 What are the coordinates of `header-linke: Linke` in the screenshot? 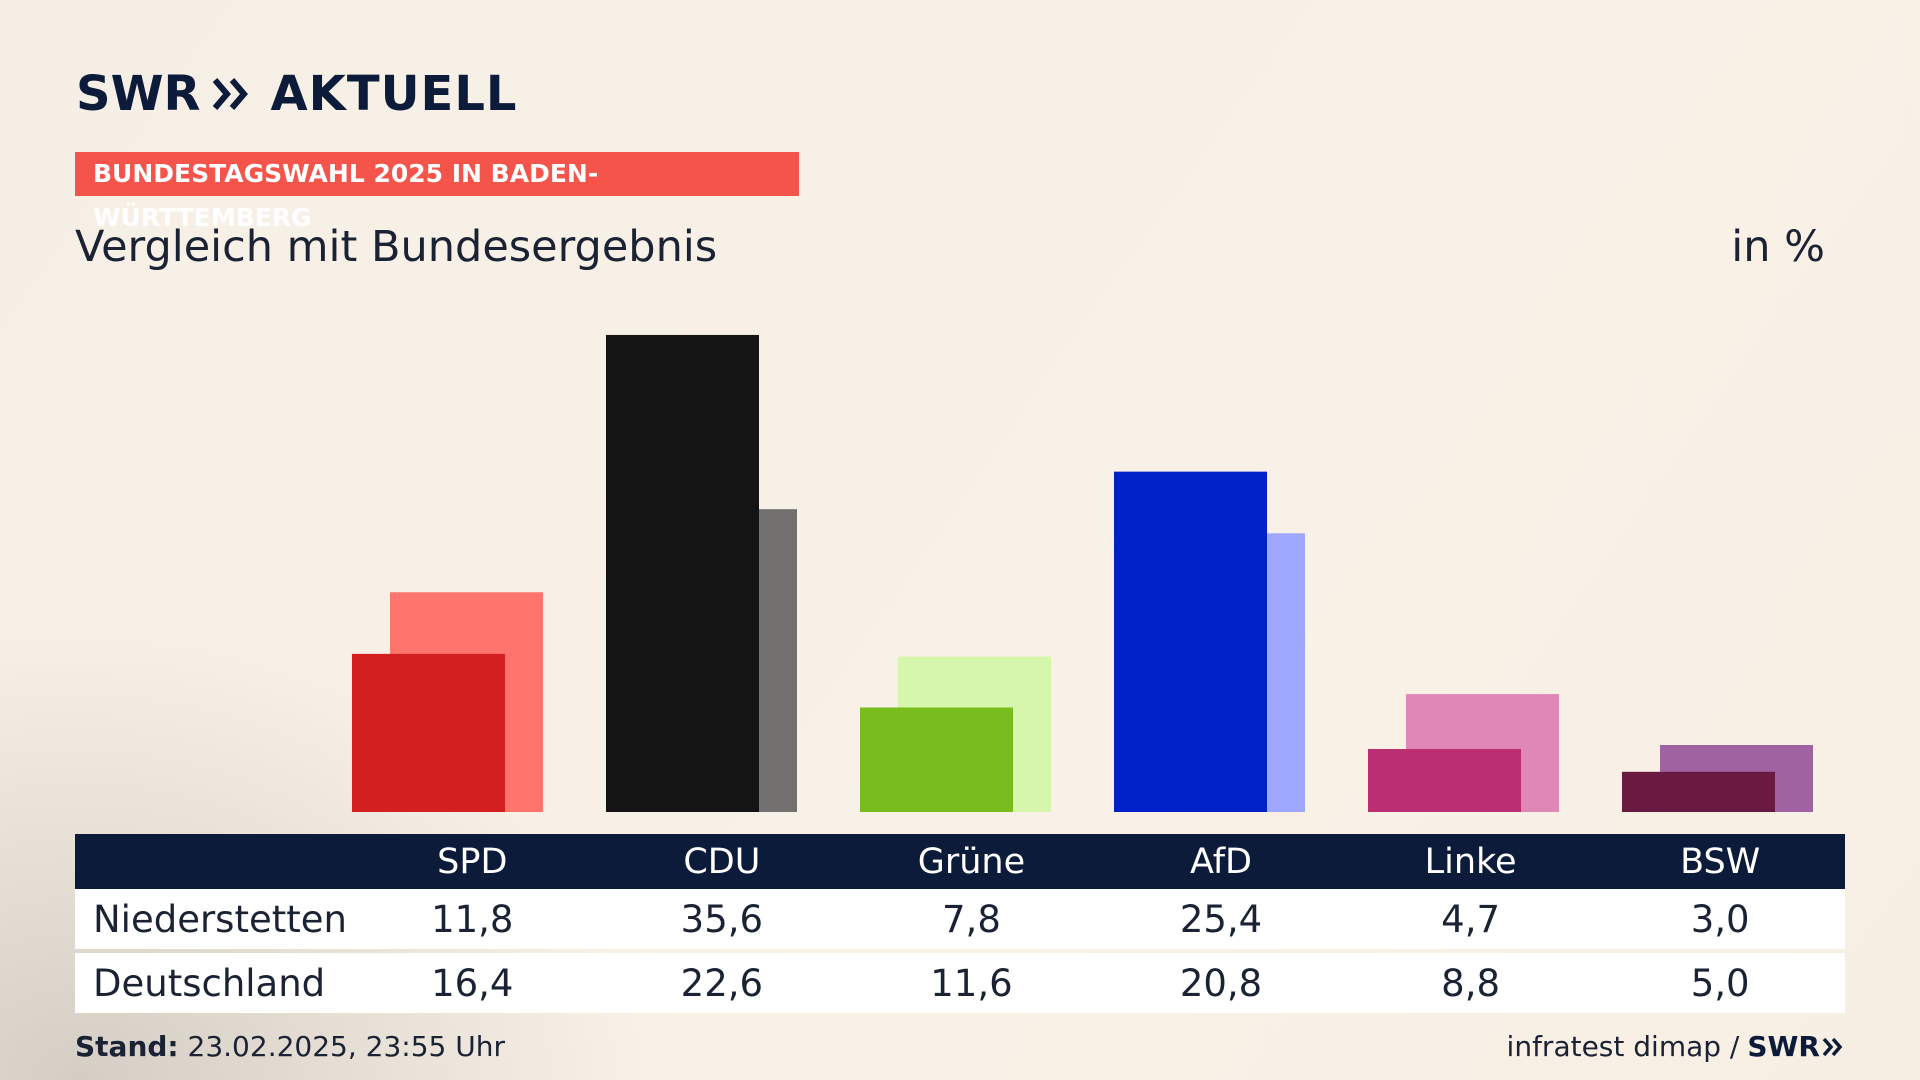 It's located at (1470, 861).